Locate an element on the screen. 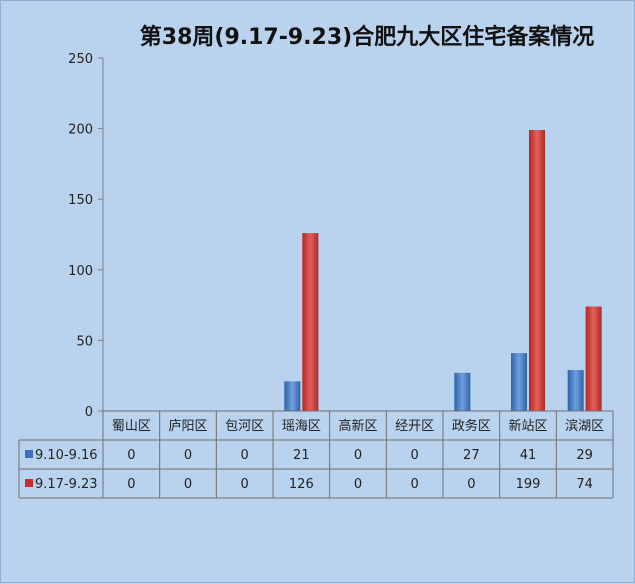 This screenshot has width=635, height=584. data-label: 27 is located at coordinates (471, 455).